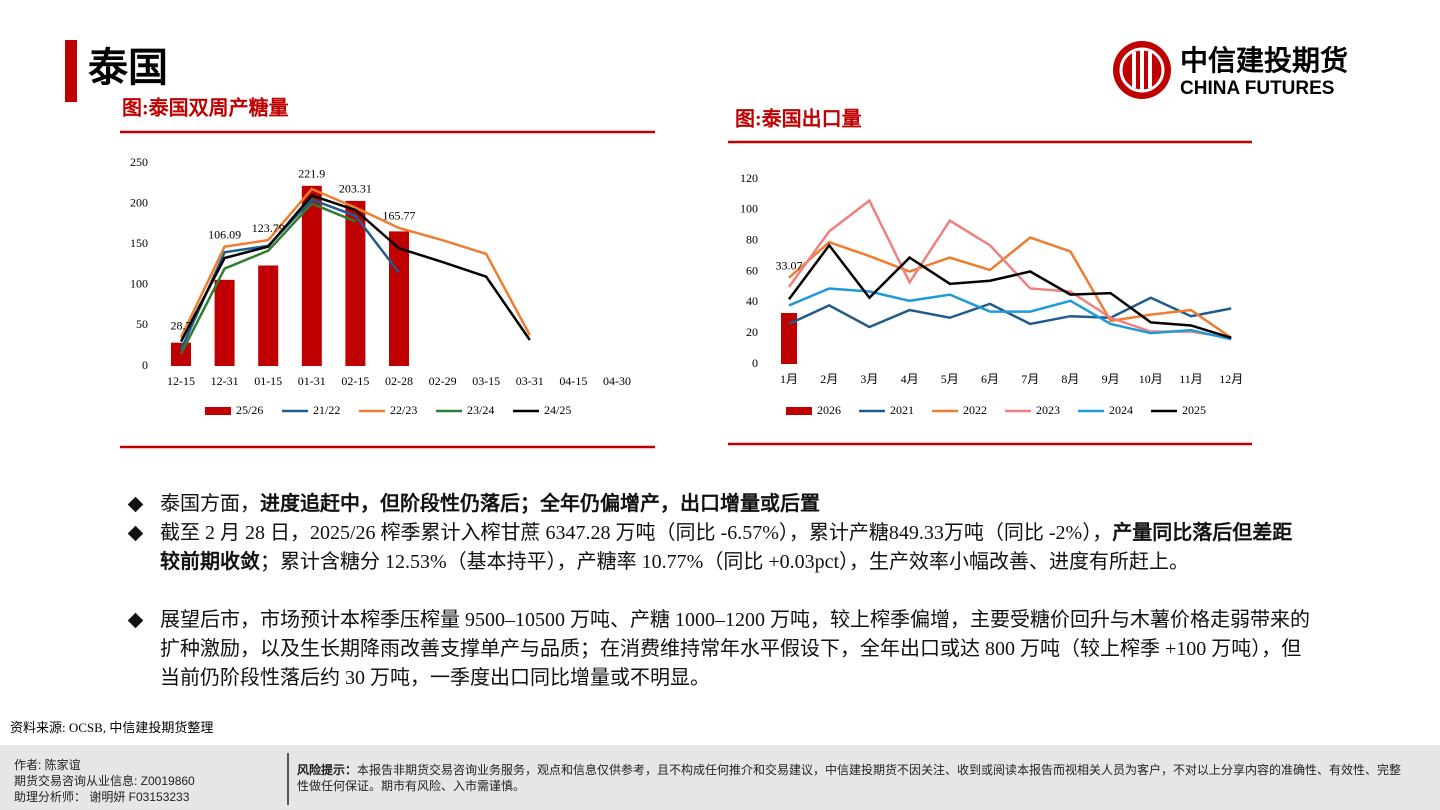  I want to click on x-tick-label: 7月, so click(1030, 379).